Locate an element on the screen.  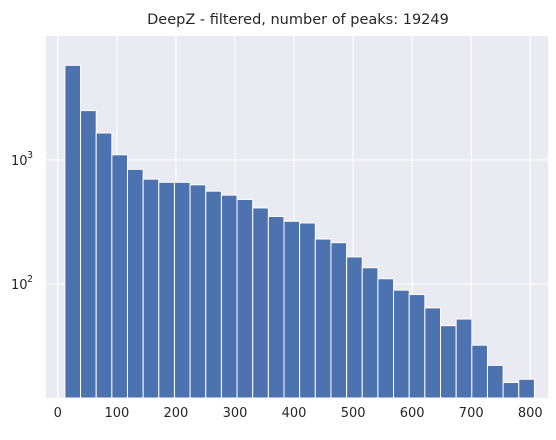
x-tick-label: 500 is located at coordinates (353, 413).